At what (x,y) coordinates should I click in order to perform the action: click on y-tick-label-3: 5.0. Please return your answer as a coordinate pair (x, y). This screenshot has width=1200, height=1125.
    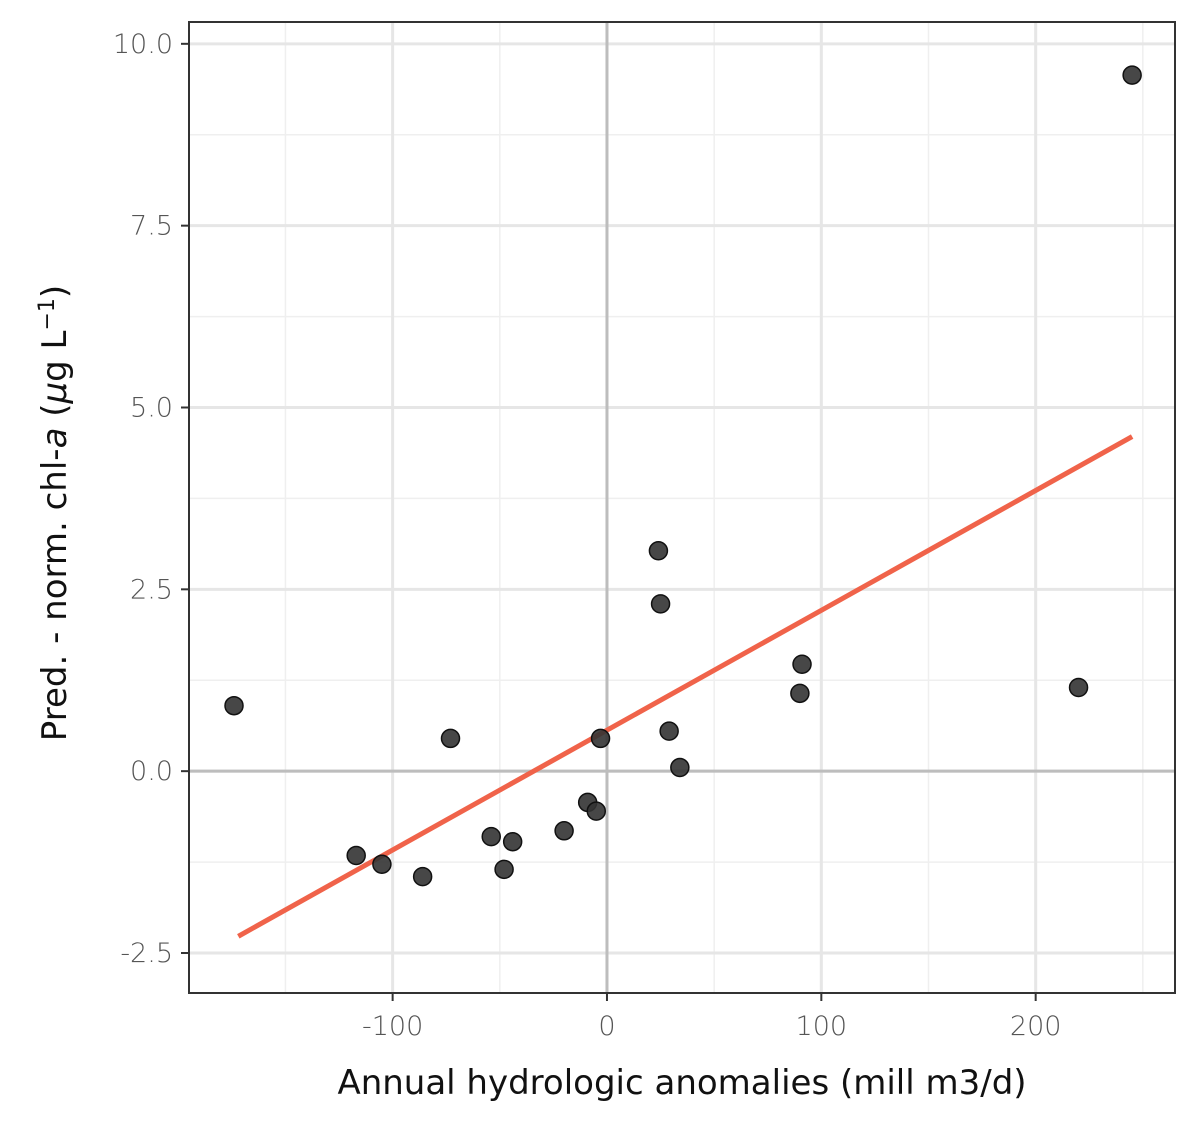
    Looking at the image, I should click on (151, 407).